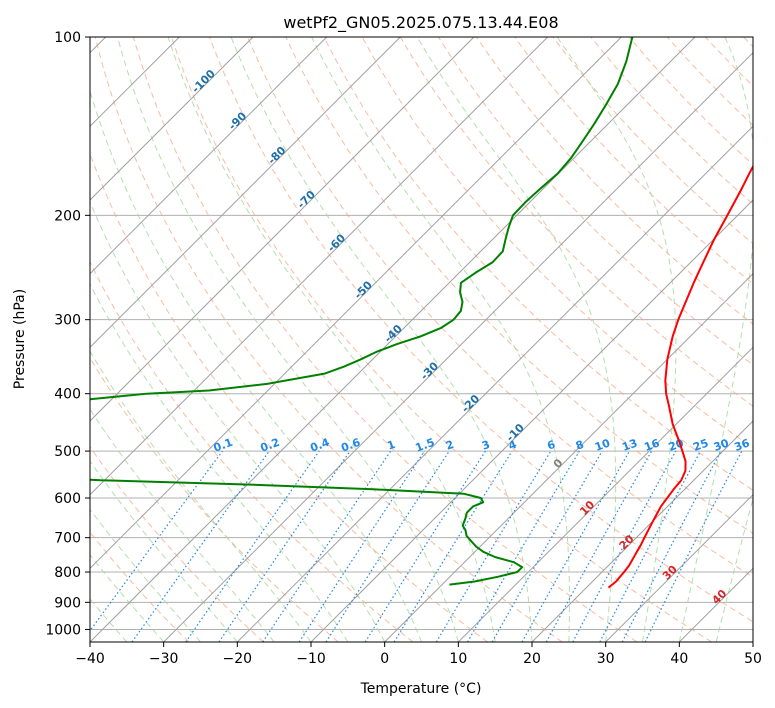 This screenshot has height=708, width=775. Describe the element at coordinates (311, 659) in the screenshot. I see `x-tick-label: −10` at that location.